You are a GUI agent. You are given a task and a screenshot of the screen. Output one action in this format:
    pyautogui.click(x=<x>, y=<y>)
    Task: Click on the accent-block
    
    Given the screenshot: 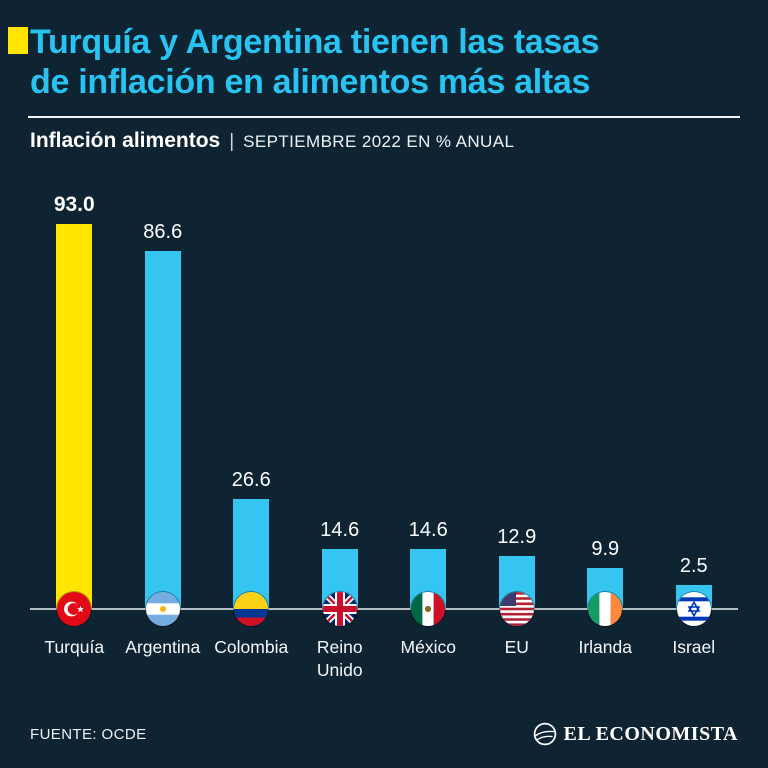 What is the action you would take?
    pyautogui.click(x=18, y=40)
    